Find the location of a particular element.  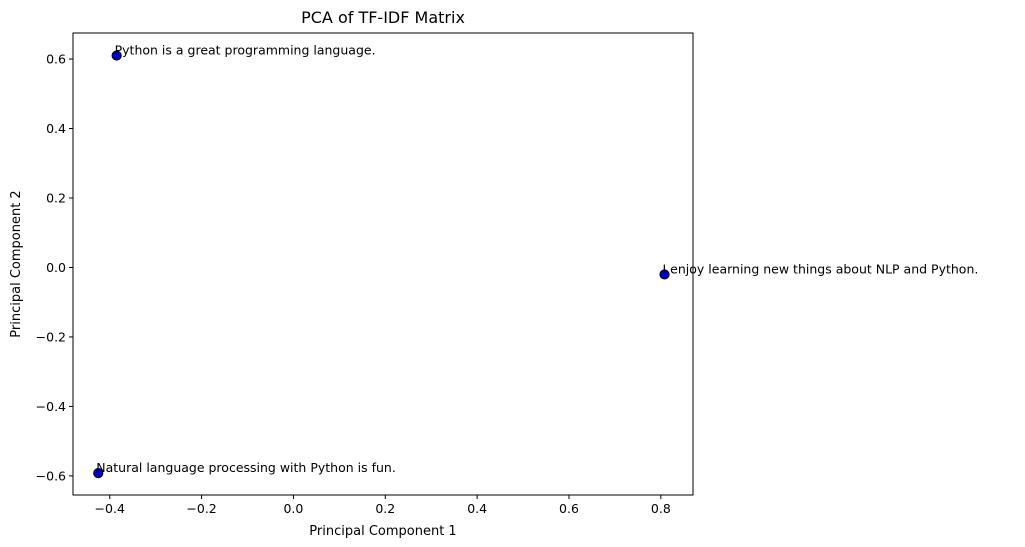

x-tick-label: 0.2 is located at coordinates (385, 508).